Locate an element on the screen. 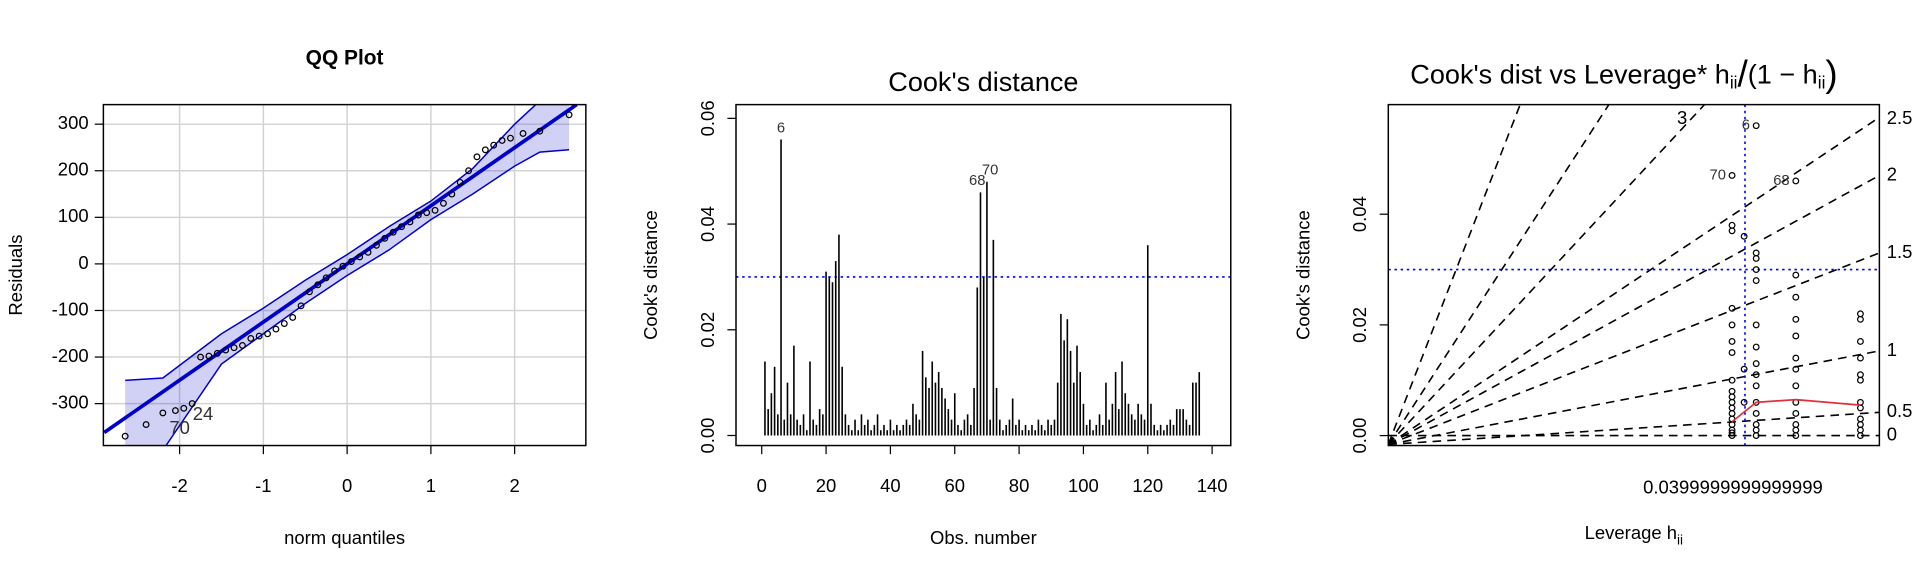  contour-label: 1.5 is located at coordinates (1900, 251).